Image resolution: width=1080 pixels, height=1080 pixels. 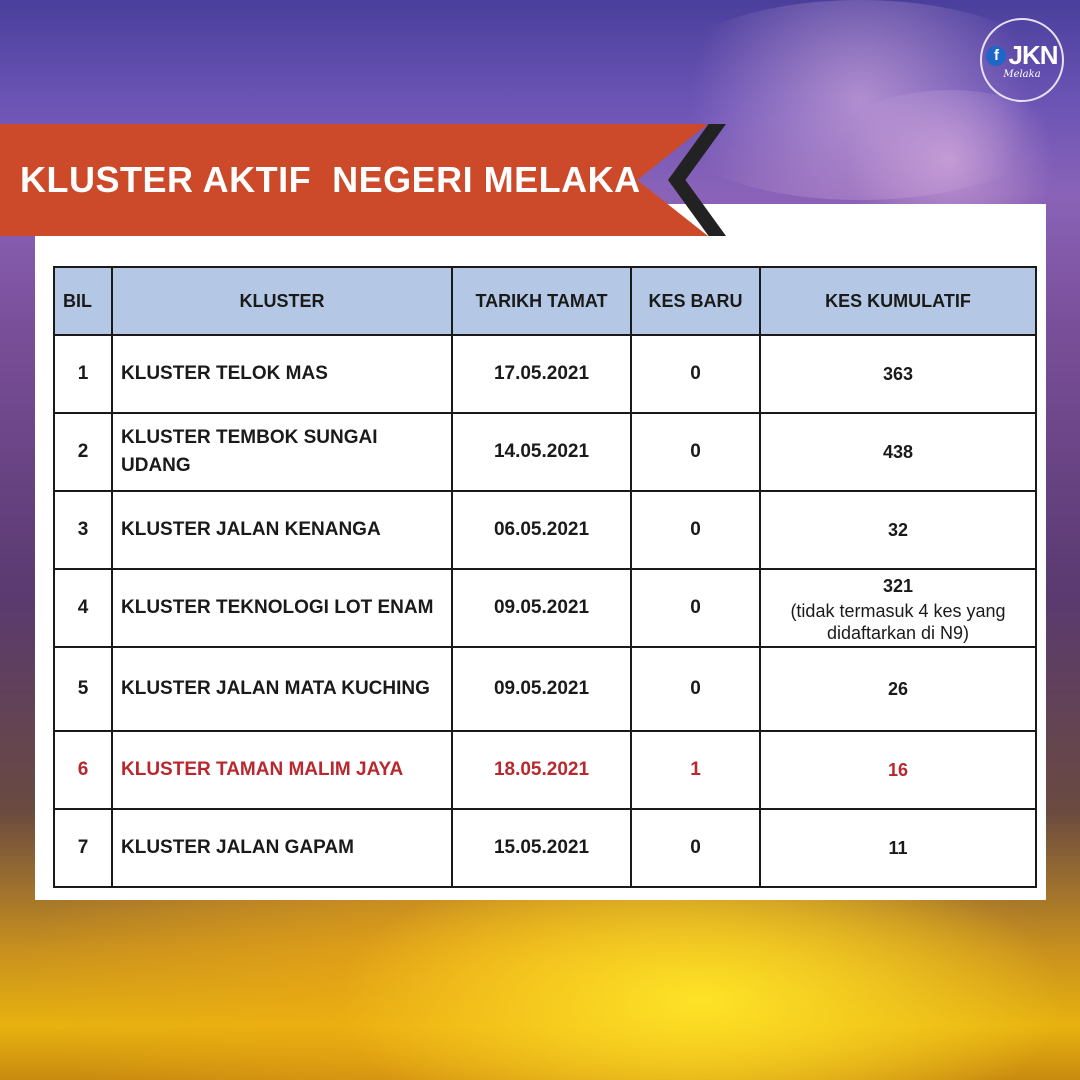 I want to click on header-bil: BIL, so click(x=83, y=301).